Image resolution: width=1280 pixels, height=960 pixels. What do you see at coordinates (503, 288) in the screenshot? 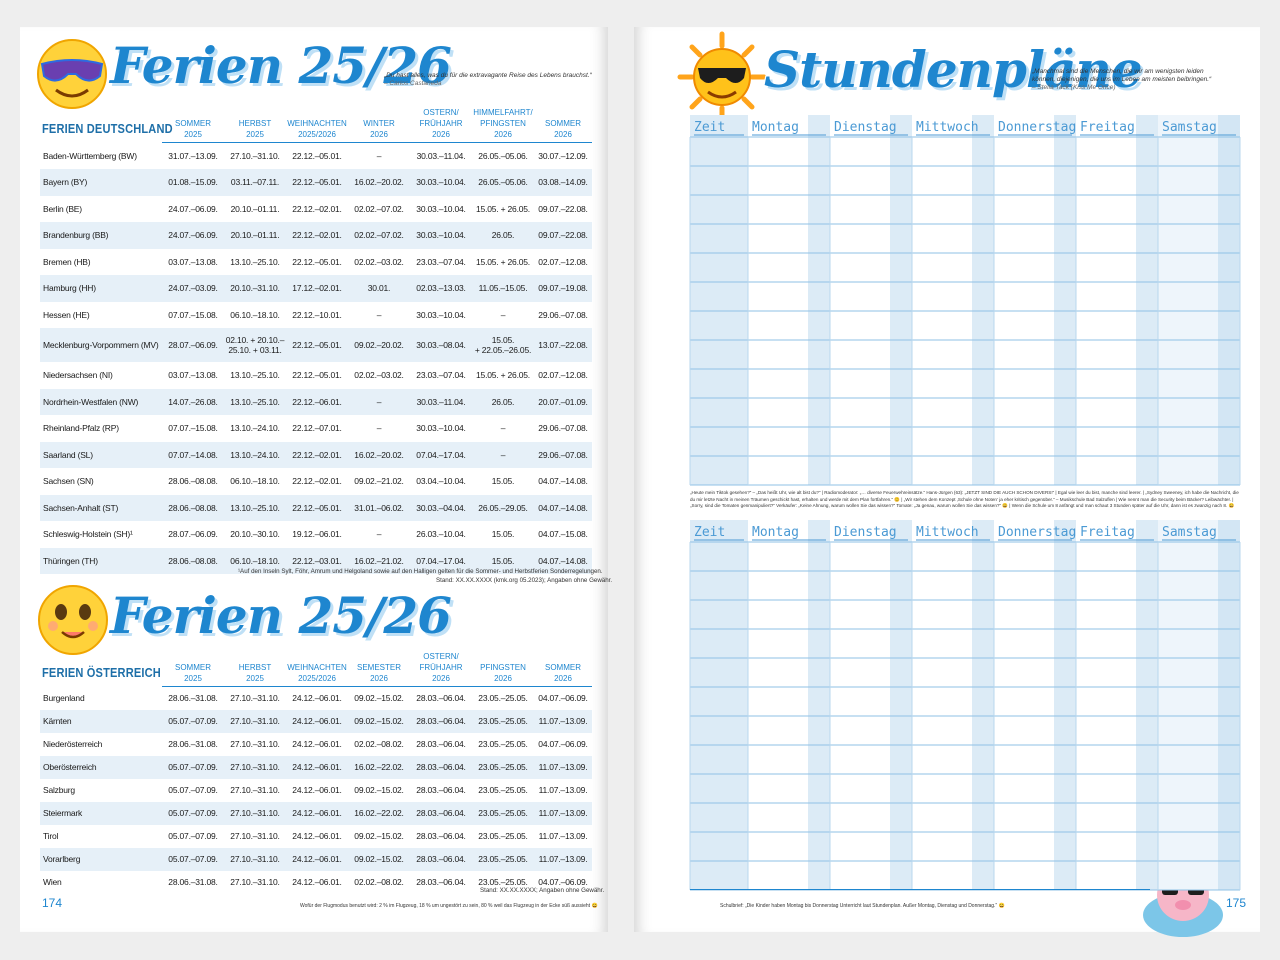
I see `date-cell: 11.05.–15.05.` at bounding box center [503, 288].